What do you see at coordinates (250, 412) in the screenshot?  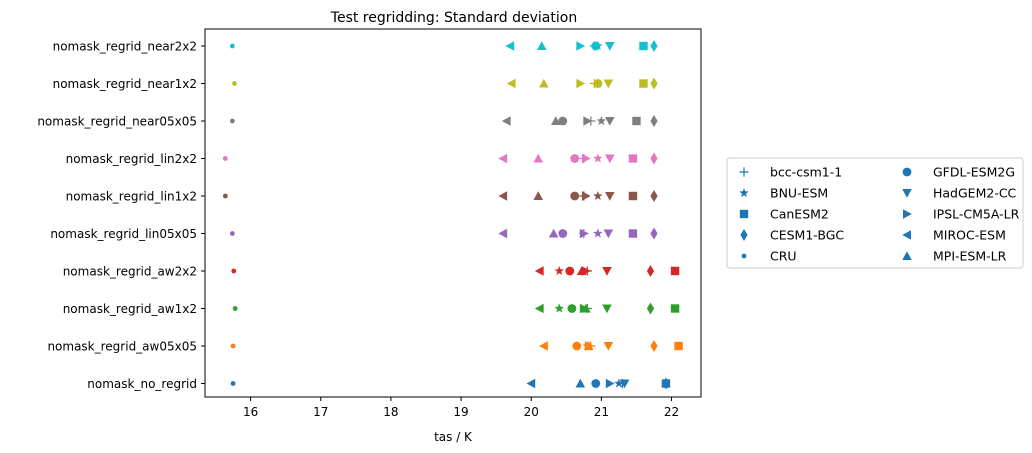 I see `x-tick-label: 16` at bounding box center [250, 412].